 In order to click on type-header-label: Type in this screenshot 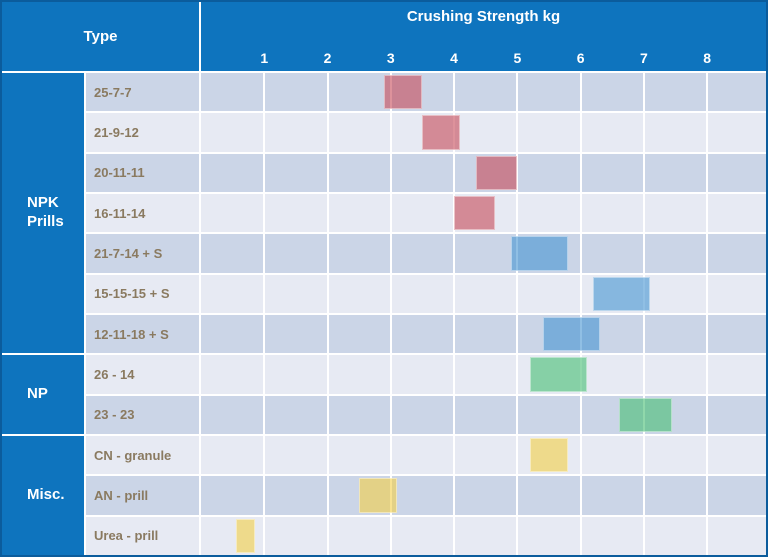, I will do `click(100, 36)`.